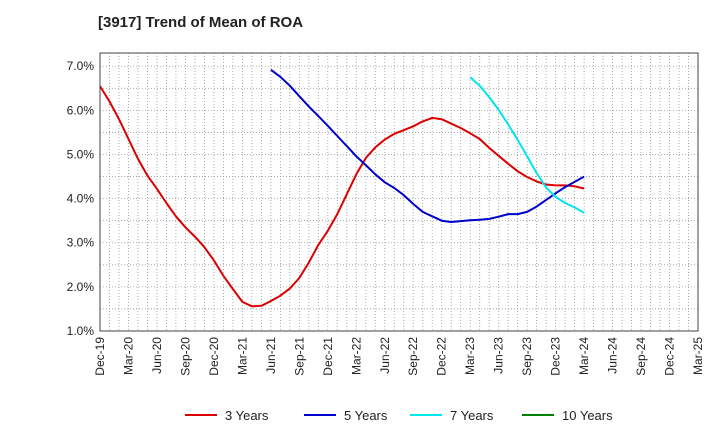 The image size is (720, 440). I want to click on y-tick-label: 4.0%, so click(81, 199).